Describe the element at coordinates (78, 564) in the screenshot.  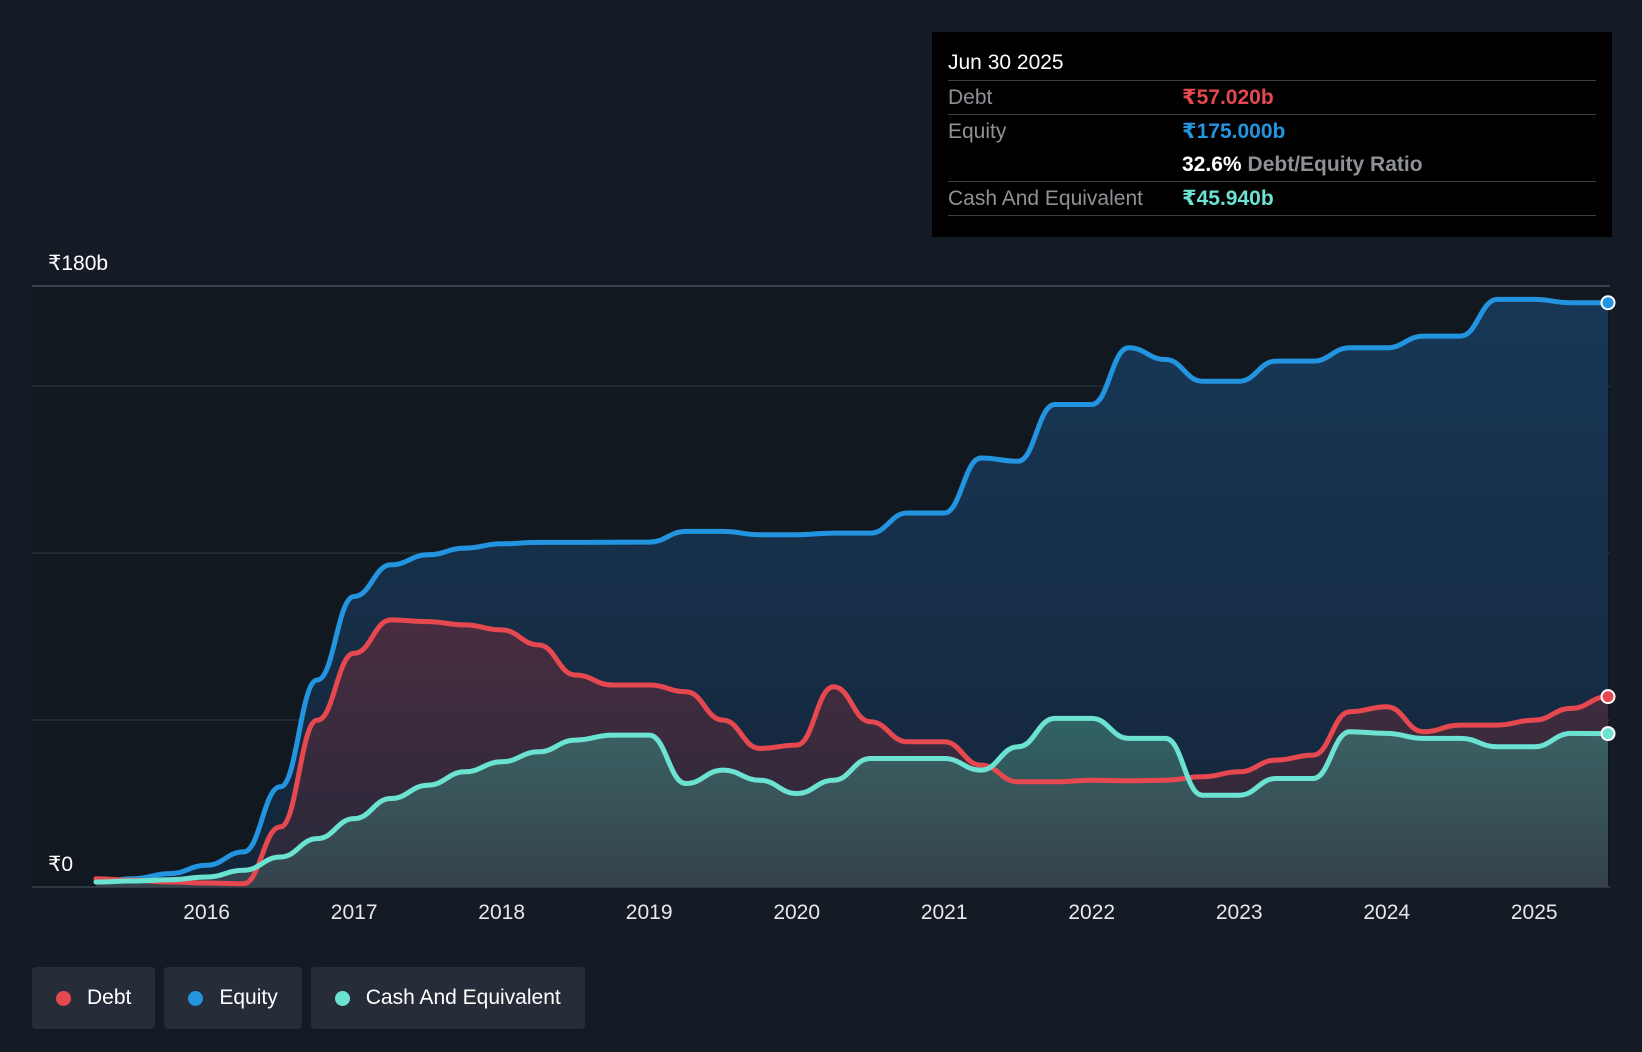
I see `y-axis-ticks: ₹180b ₹0` at that location.